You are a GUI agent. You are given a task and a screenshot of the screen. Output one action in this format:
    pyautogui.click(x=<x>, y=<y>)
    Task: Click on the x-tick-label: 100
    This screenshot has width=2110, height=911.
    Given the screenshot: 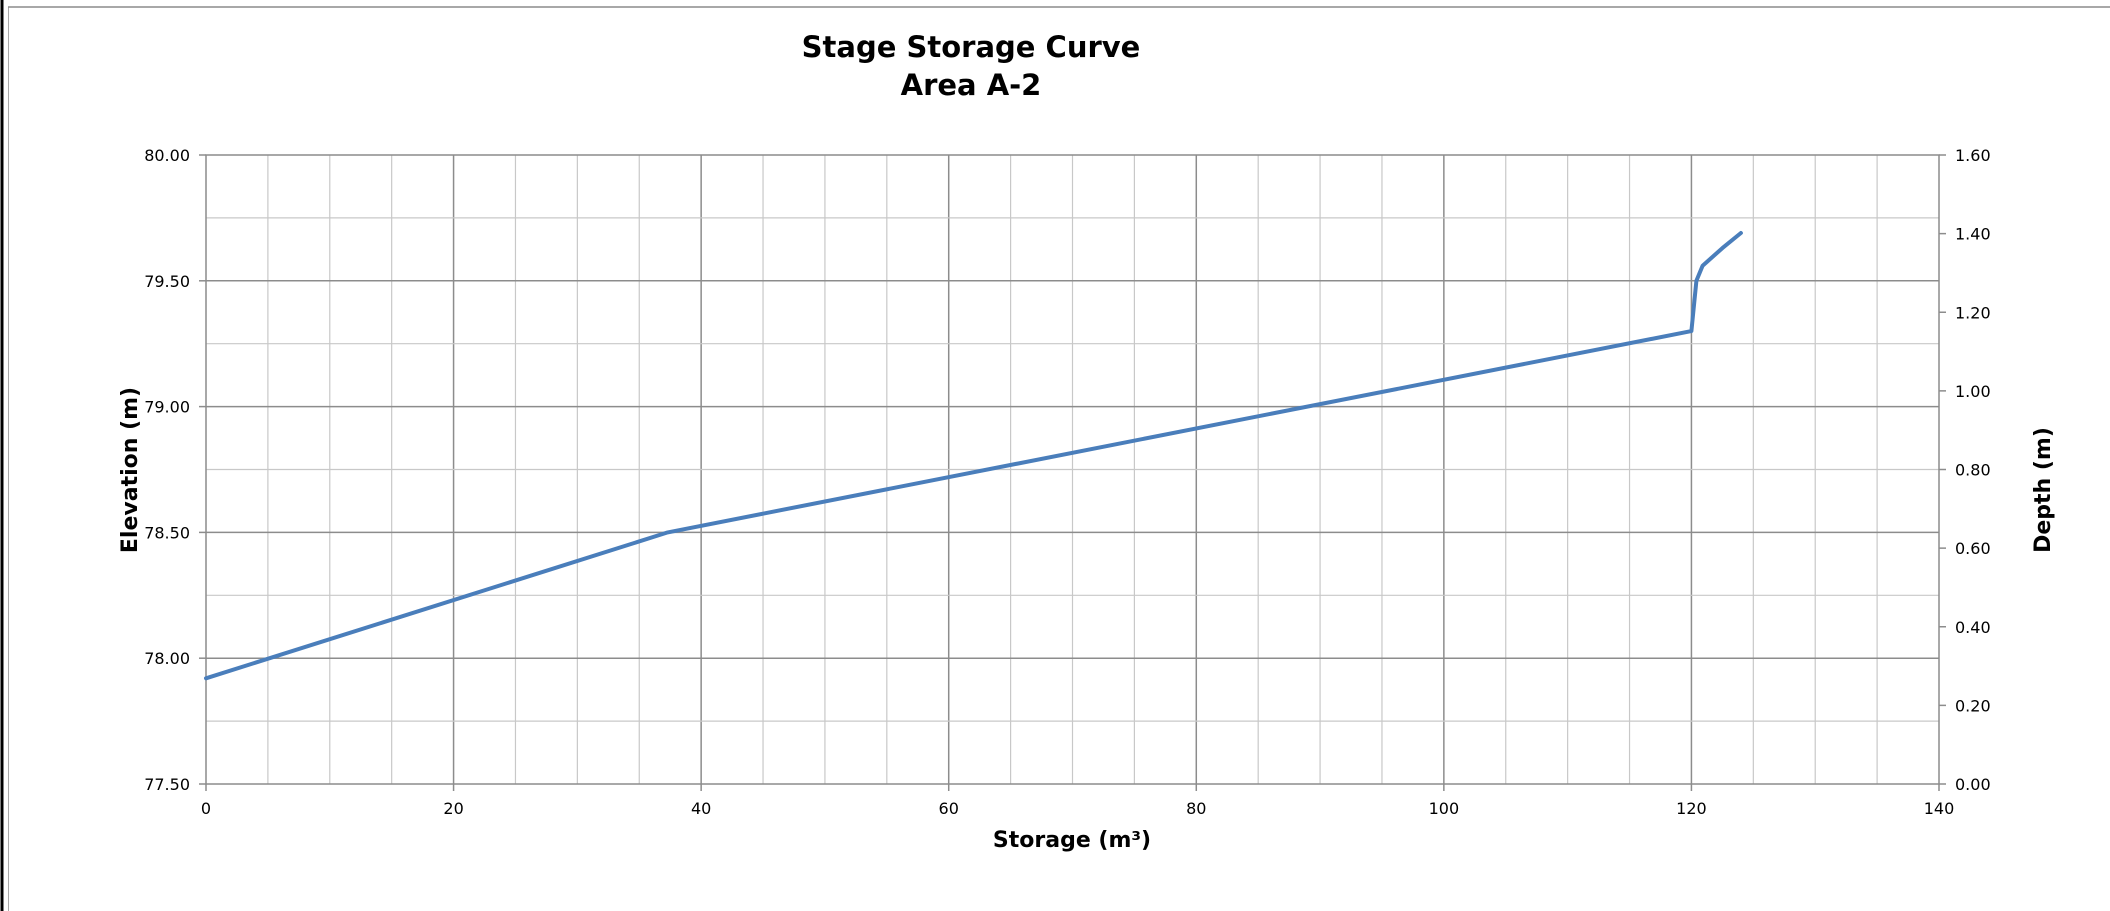 What is the action you would take?
    pyautogui.click(x=1444, y=808)
    